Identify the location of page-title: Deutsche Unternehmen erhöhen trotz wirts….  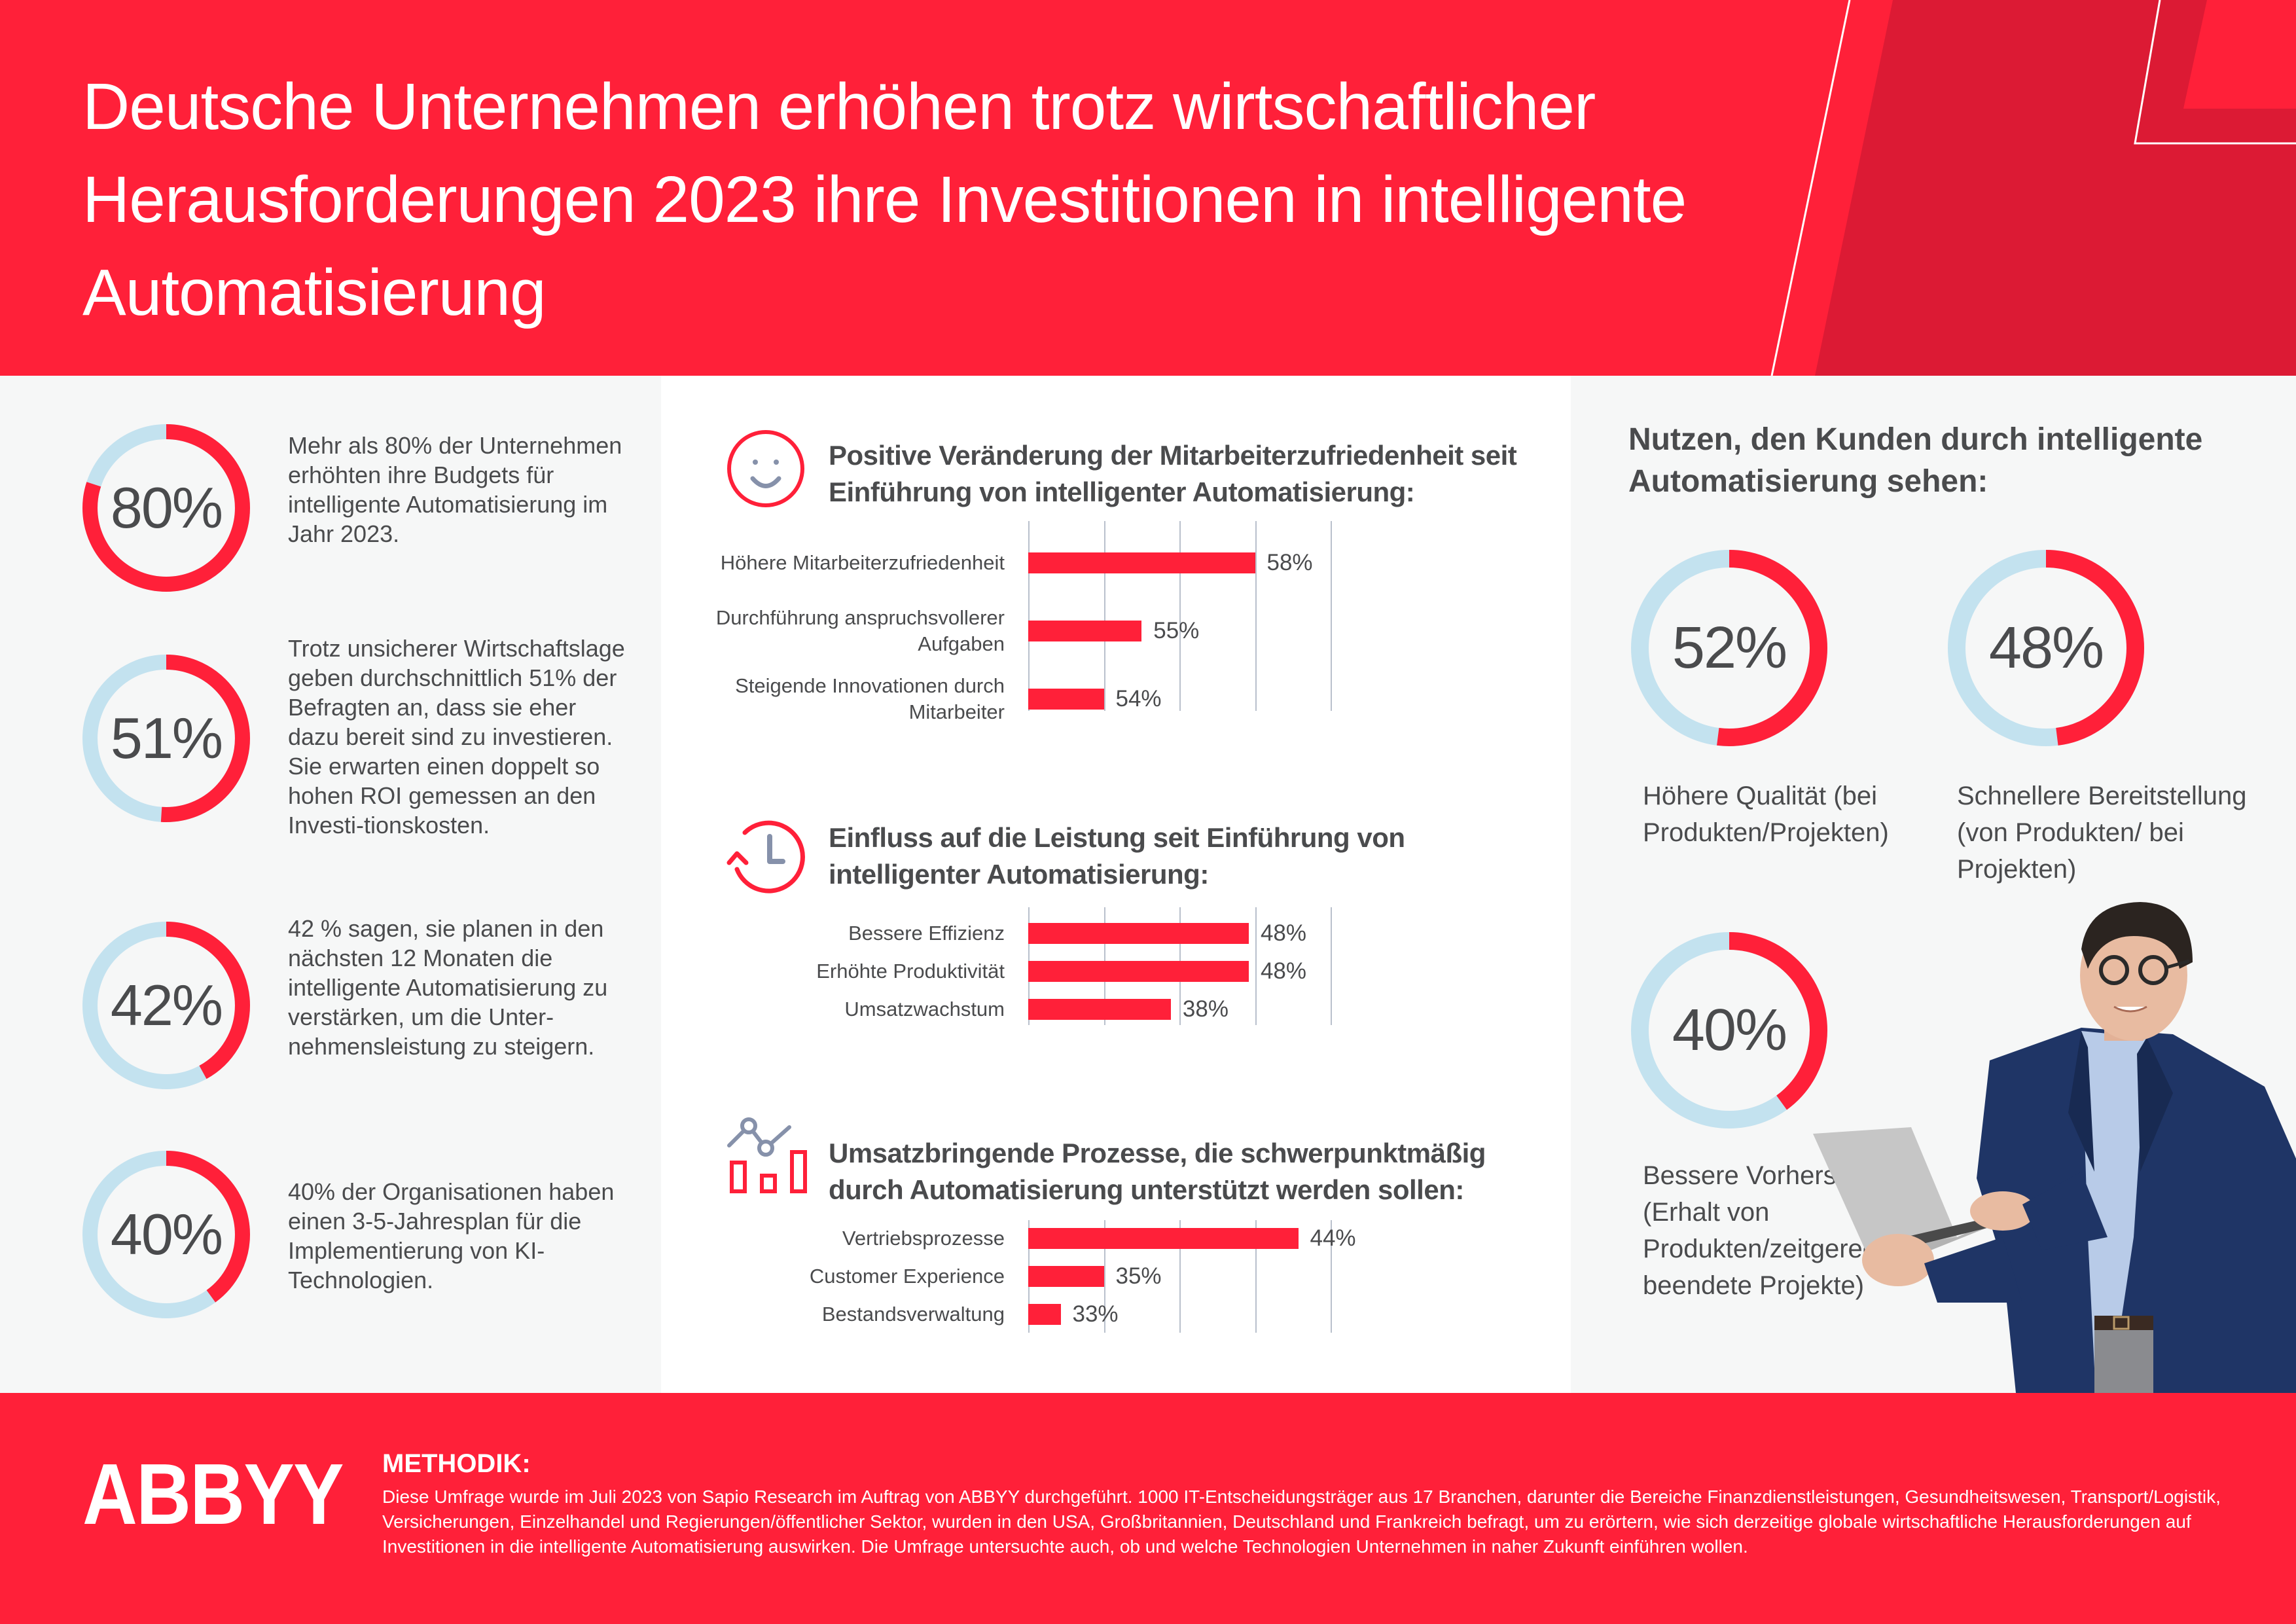
(884, 199).